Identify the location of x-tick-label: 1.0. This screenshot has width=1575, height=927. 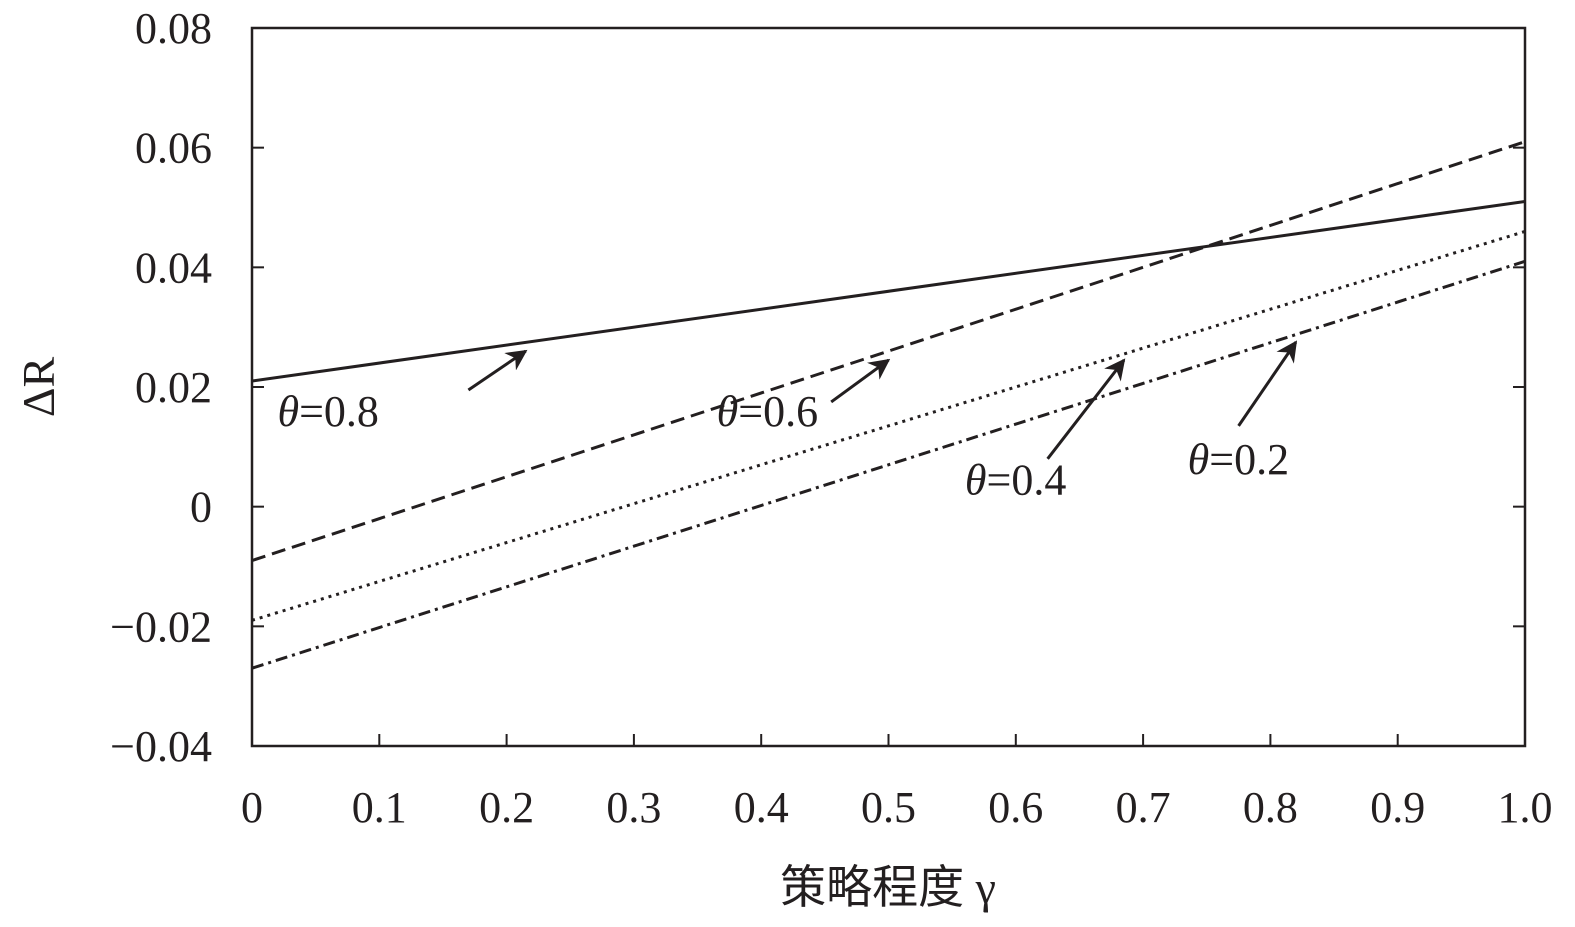
(1525, 807).